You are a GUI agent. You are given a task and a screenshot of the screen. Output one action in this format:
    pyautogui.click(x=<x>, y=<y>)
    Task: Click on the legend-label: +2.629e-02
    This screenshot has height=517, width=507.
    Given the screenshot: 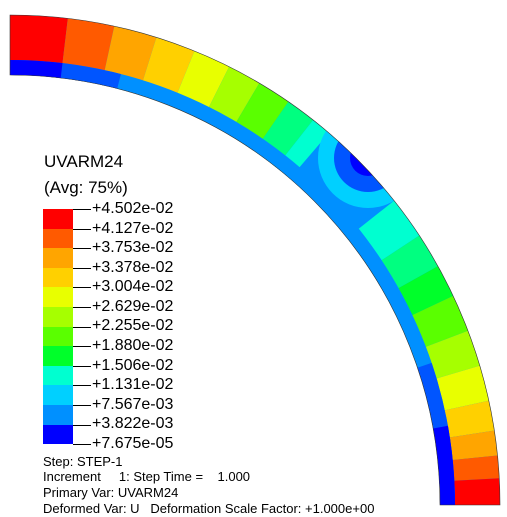 What is the action you would take?
    pyautogui.click(x=133, y=306)
    